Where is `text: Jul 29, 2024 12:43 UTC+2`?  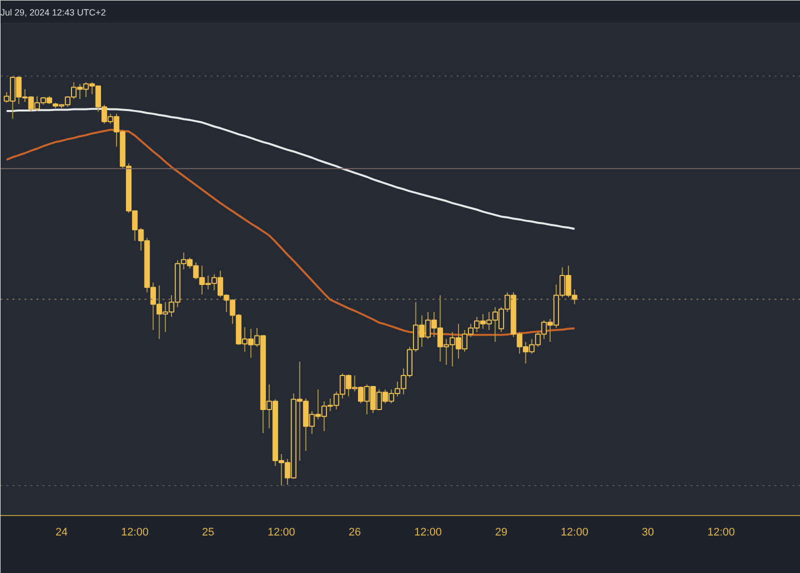
text: Jul 29, 2024 12:43 UTC+2 is located at coordinates (53, 13).